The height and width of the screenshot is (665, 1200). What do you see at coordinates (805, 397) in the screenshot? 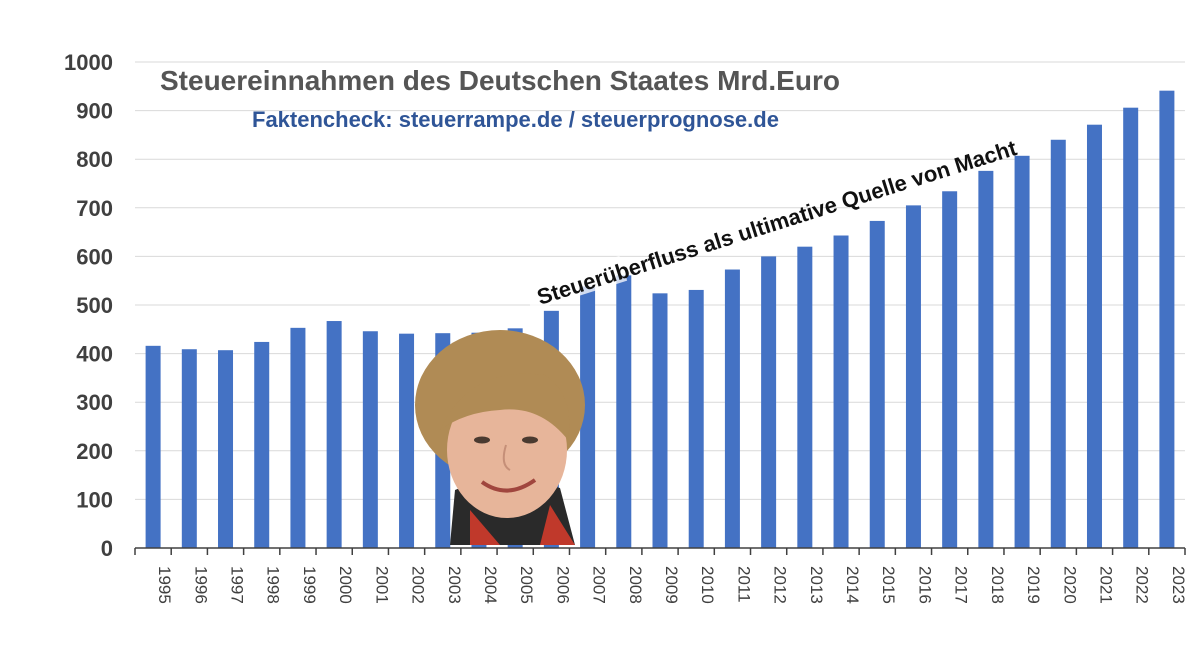
I see `bar-2013` at bounding box center [805, 397].